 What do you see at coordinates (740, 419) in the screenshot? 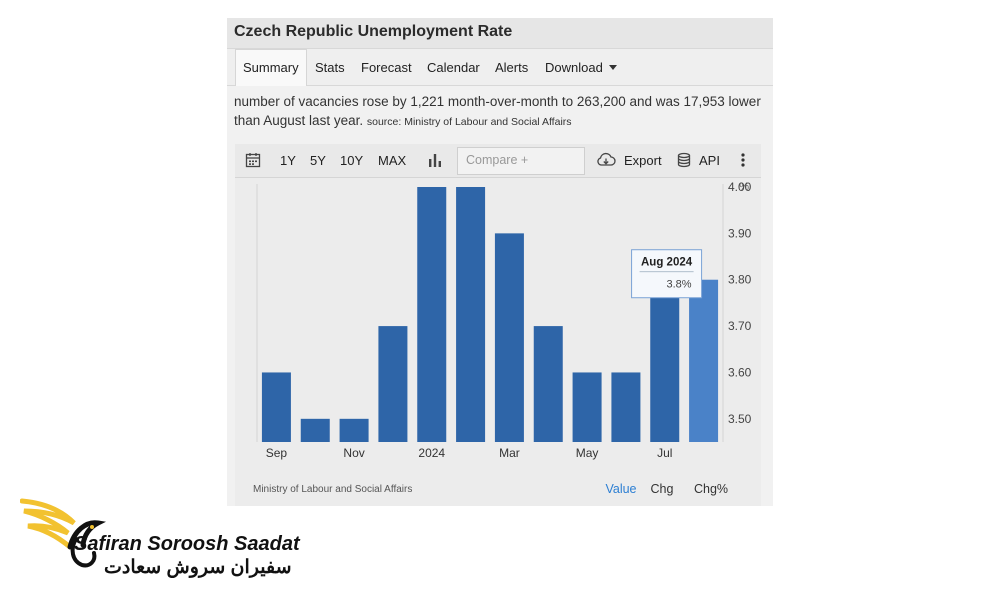
I see `y-tick-label: 3.50` at bounding box center [740, 419].